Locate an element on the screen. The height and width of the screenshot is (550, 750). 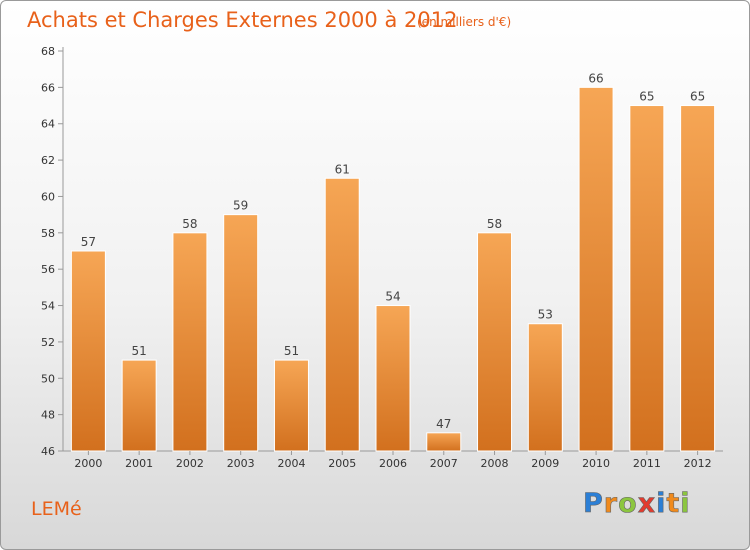
x-tick-label: 2010 is located at coordinates (596, 463).